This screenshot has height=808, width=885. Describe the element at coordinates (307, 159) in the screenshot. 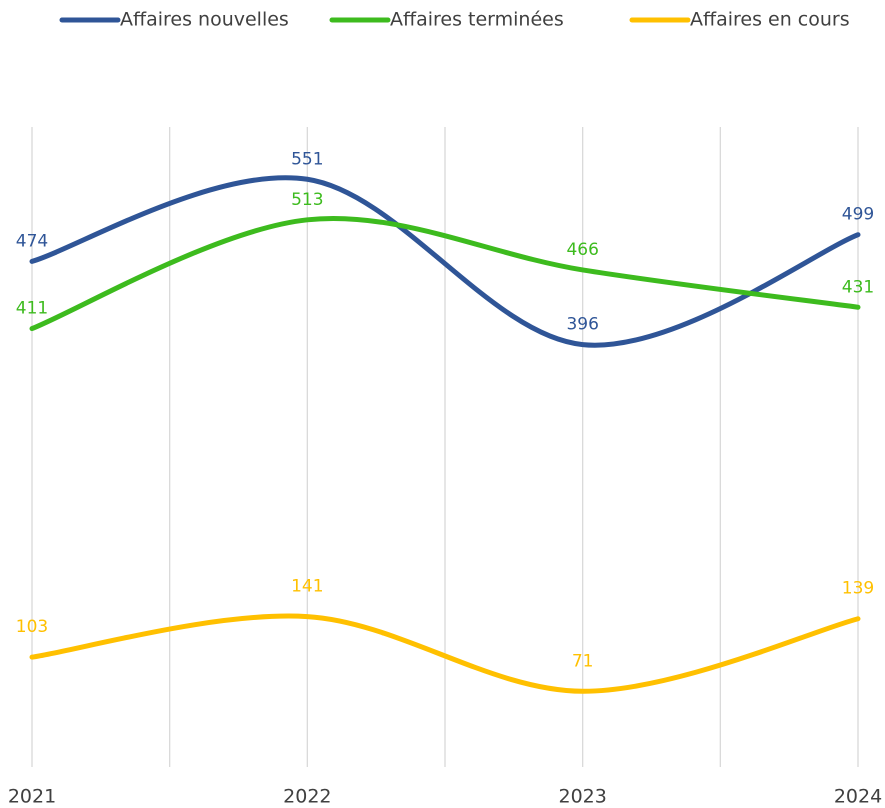

I see `data-label: 551` at that location.